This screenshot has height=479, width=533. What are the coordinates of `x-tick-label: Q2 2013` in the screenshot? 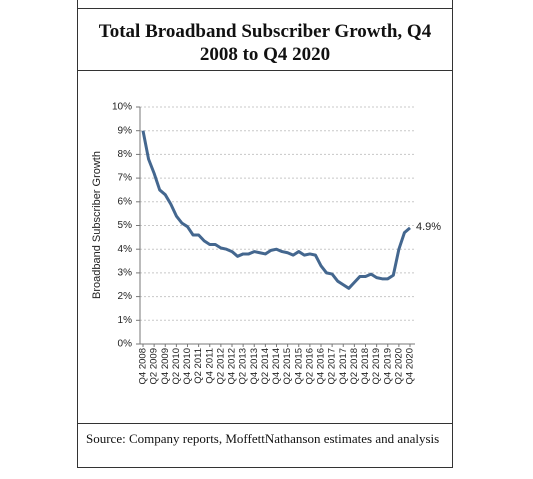 It's located at (243, 366).